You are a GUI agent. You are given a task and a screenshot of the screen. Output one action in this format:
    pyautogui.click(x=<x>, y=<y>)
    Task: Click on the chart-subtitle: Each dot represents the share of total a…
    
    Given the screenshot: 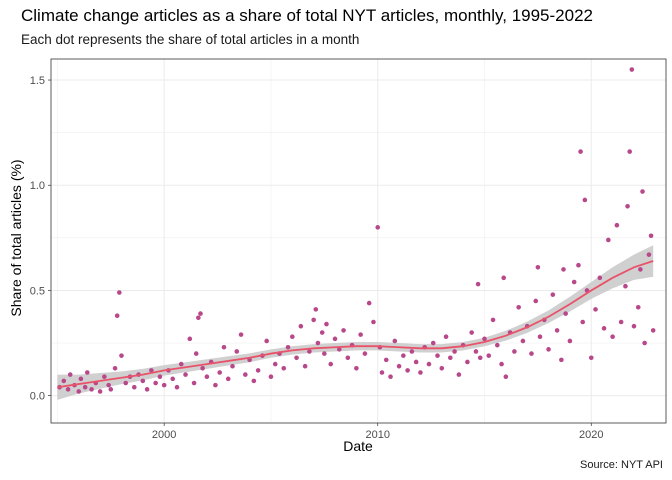 What is the action you would take?
    pyautogui.click(x=190, y=39)
    